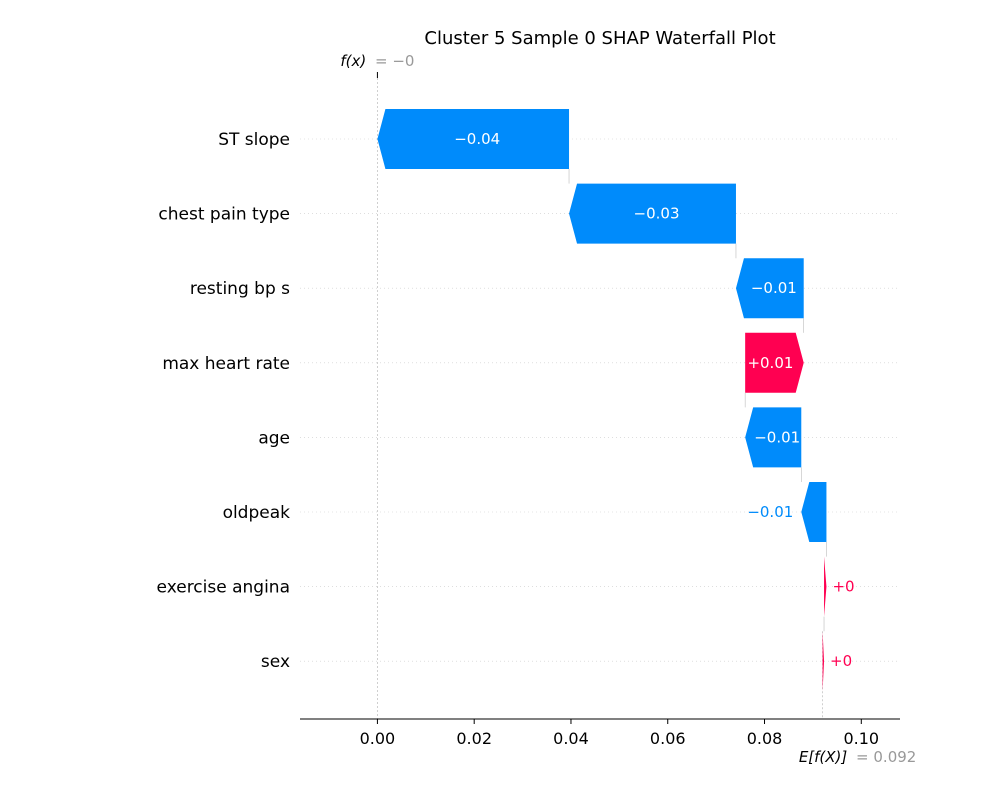 This screenshot has height=800, width=1000. I want to click on bar-max-heart-rate, so click(774, 362).